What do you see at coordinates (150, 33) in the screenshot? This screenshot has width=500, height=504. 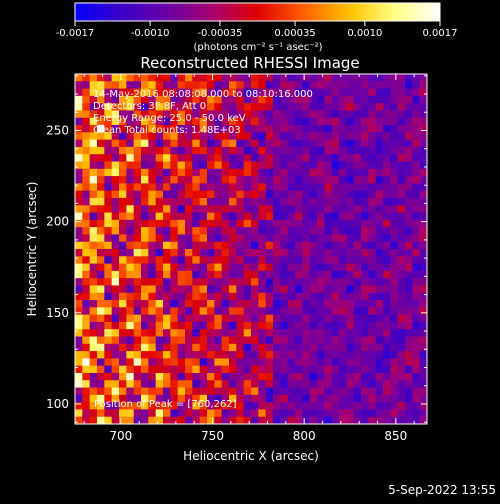 I see `colorbar-tick-label: -0.0010` at bounding box center [150, 33].